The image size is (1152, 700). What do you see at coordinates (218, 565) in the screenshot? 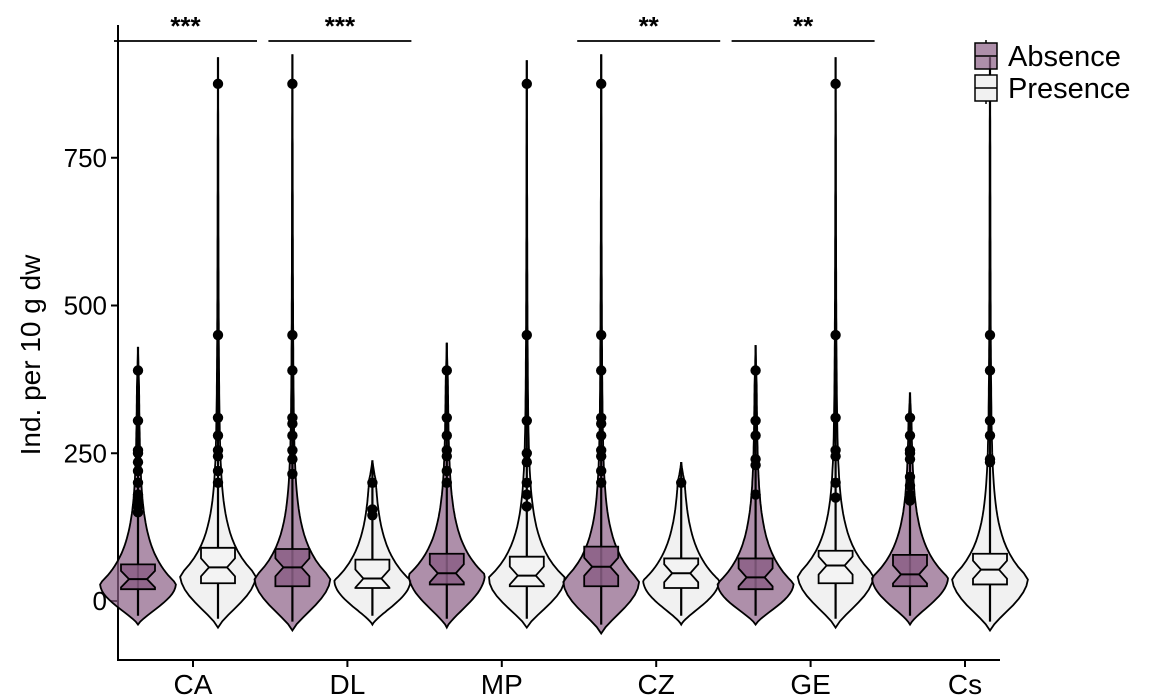
I see `box-CA-presence` at bounding box center [218, 565].